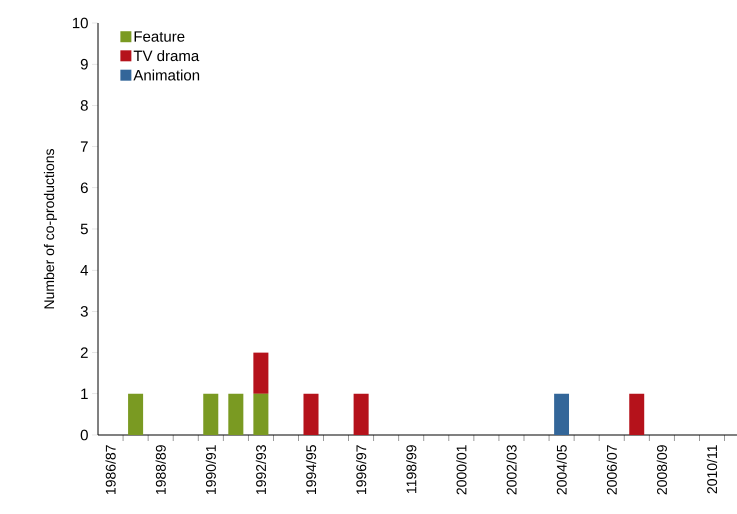 The image size is (737, 514). What do you see at coordinates (84, 146) in the screenshot?
I see `y-tick-label: 7` at bounding box center [84, 146].